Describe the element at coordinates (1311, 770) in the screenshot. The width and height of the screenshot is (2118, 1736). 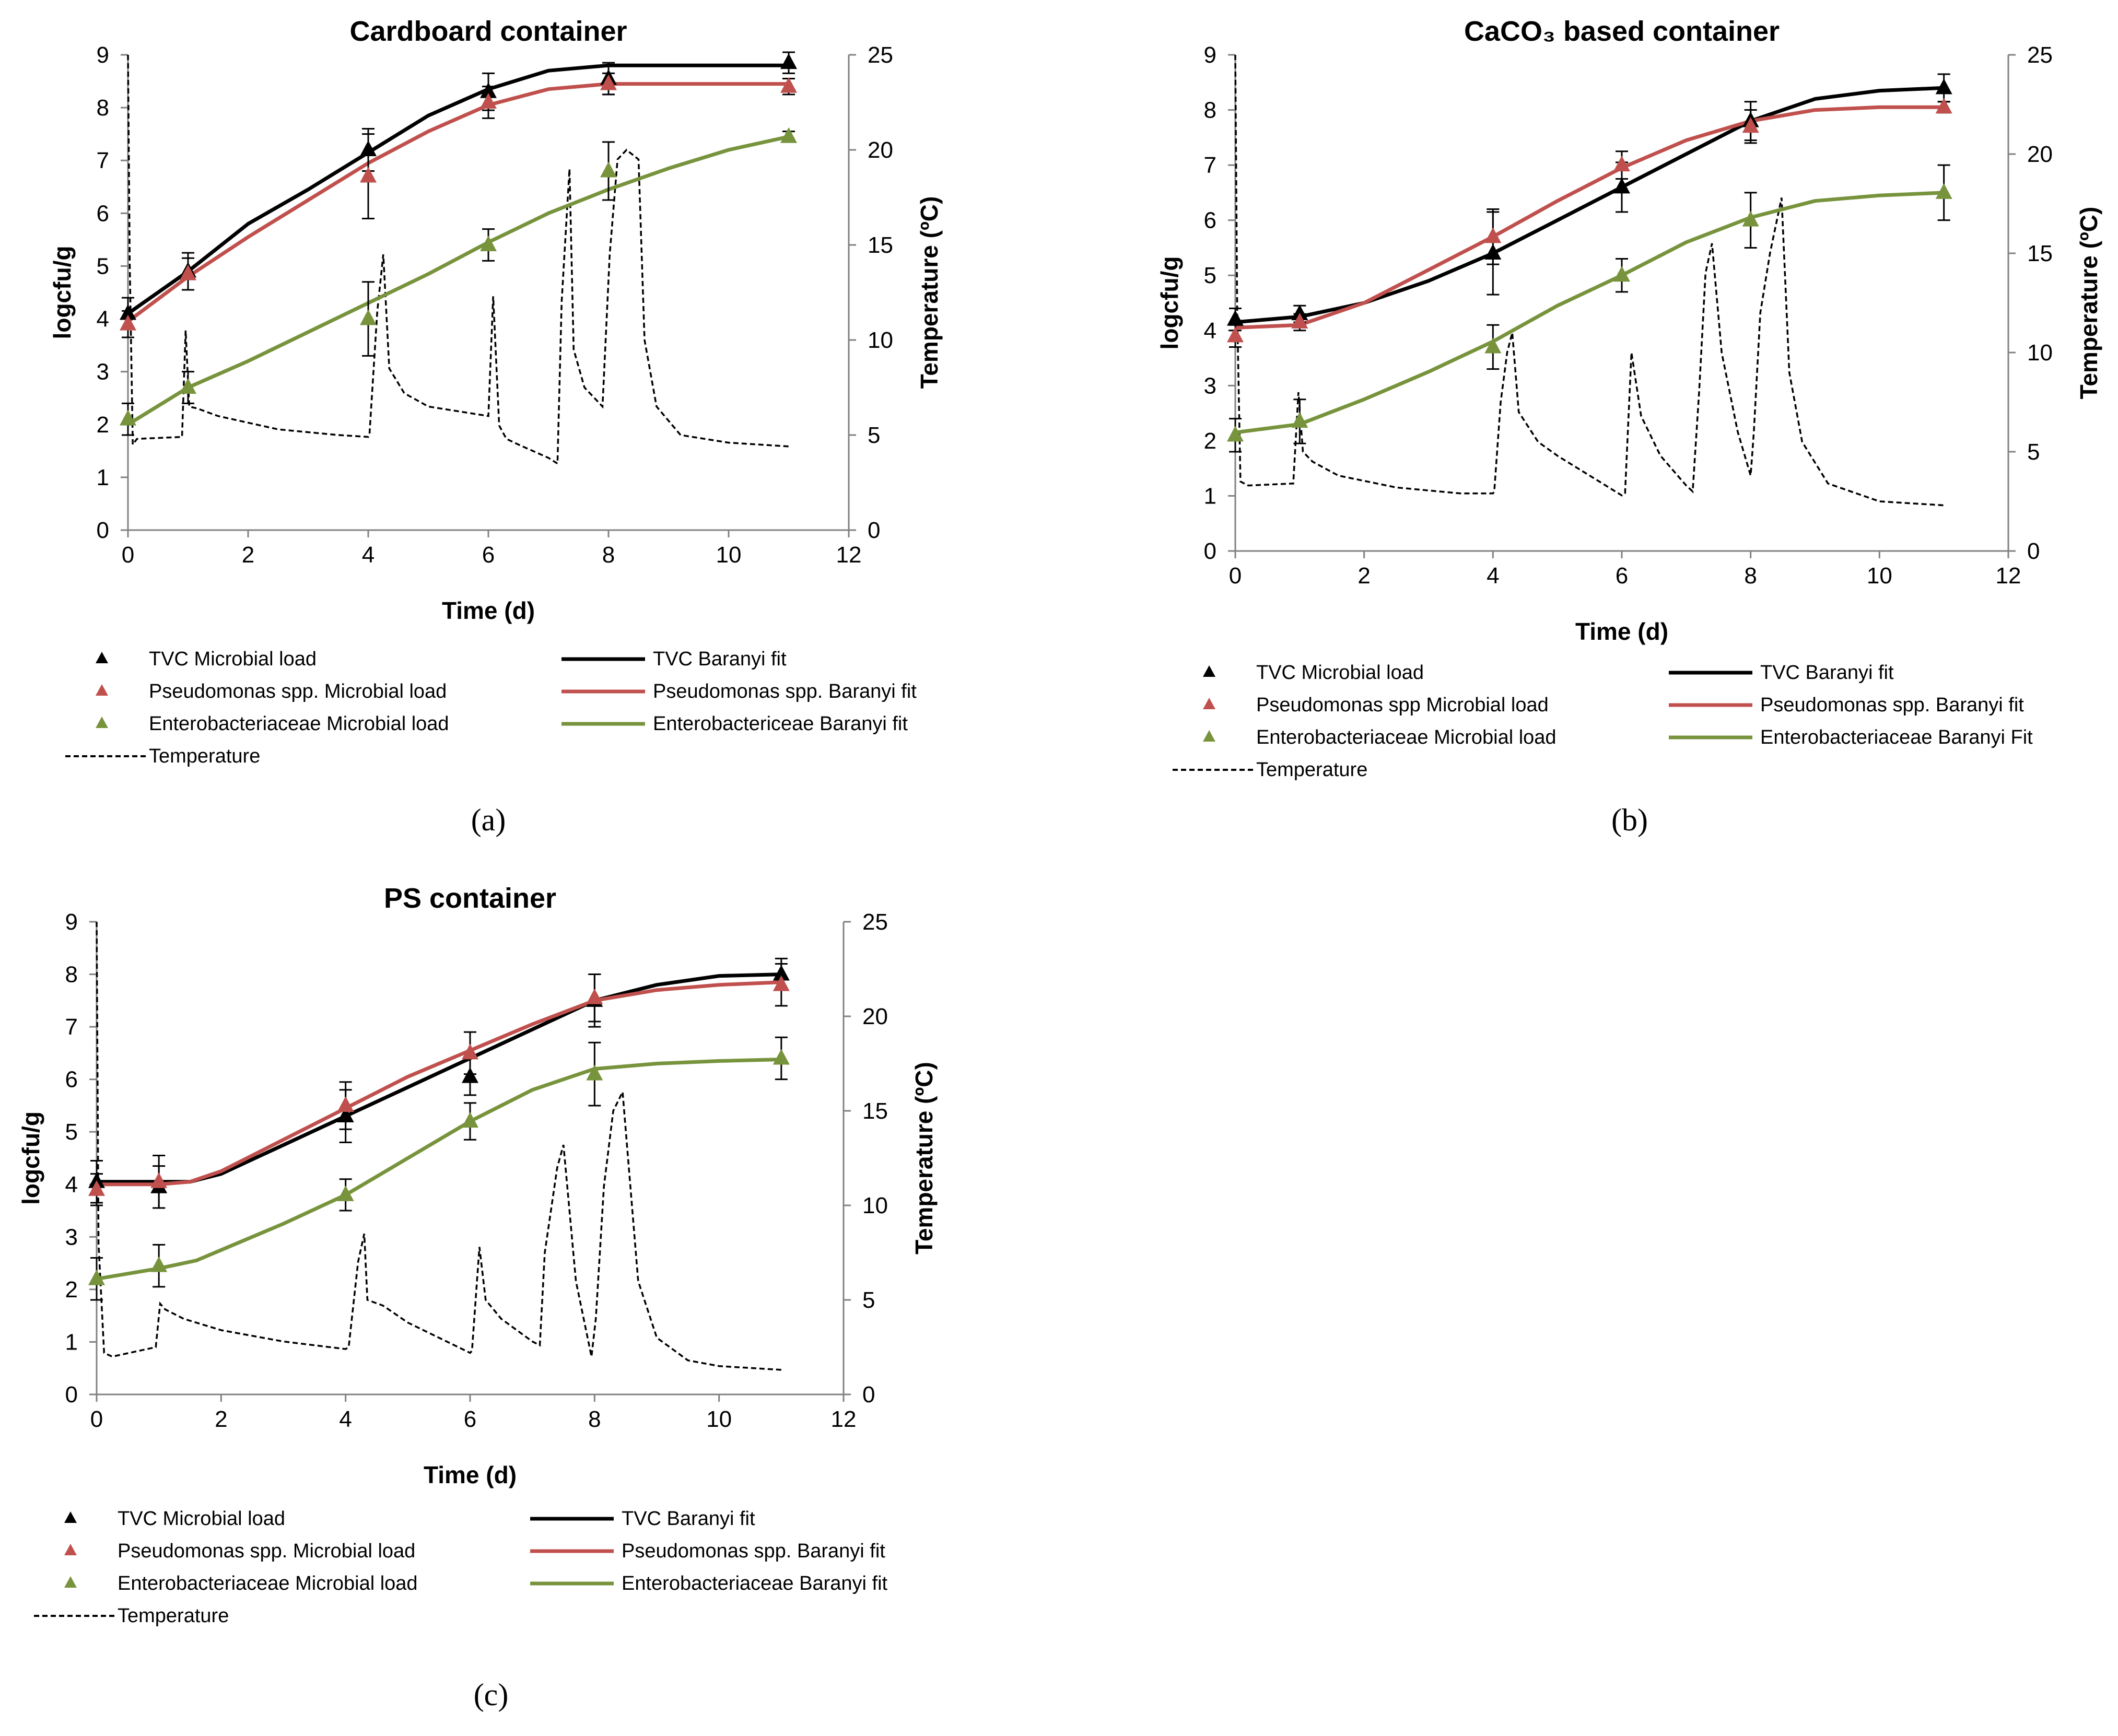
I see `legend-label: Temperature` at that location.